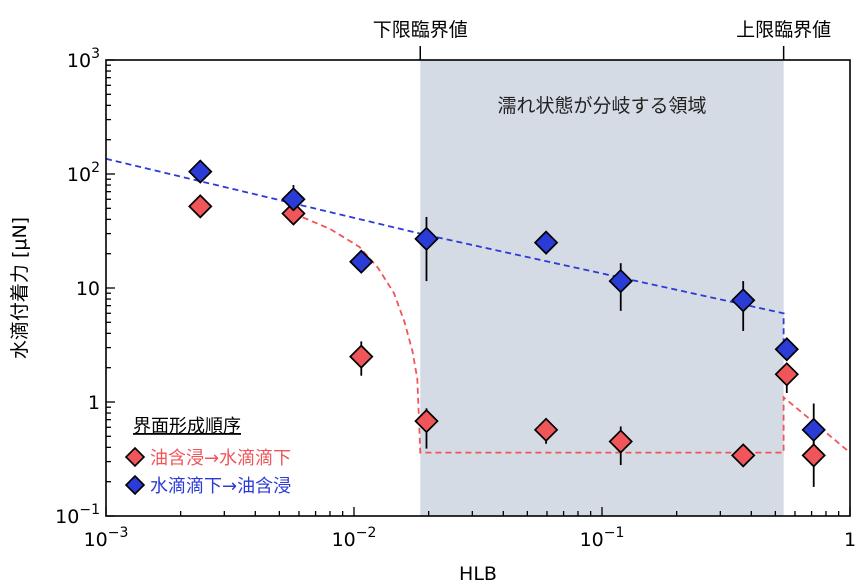 The width and height of the screenshot is (863, 585). Describe the element at coordinates (20, 288) in the screenshot. I see `y-axis-title: 水滴付着力 [μN]` at that location.